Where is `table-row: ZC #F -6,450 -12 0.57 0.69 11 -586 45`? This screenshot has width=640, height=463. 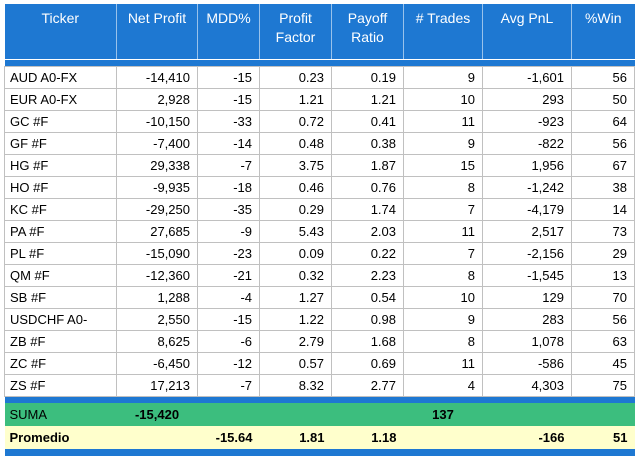 table-row: ZC #F -6,450 -12 0.57 0.69 11 -586 45 is located at coordinates (319, 363).